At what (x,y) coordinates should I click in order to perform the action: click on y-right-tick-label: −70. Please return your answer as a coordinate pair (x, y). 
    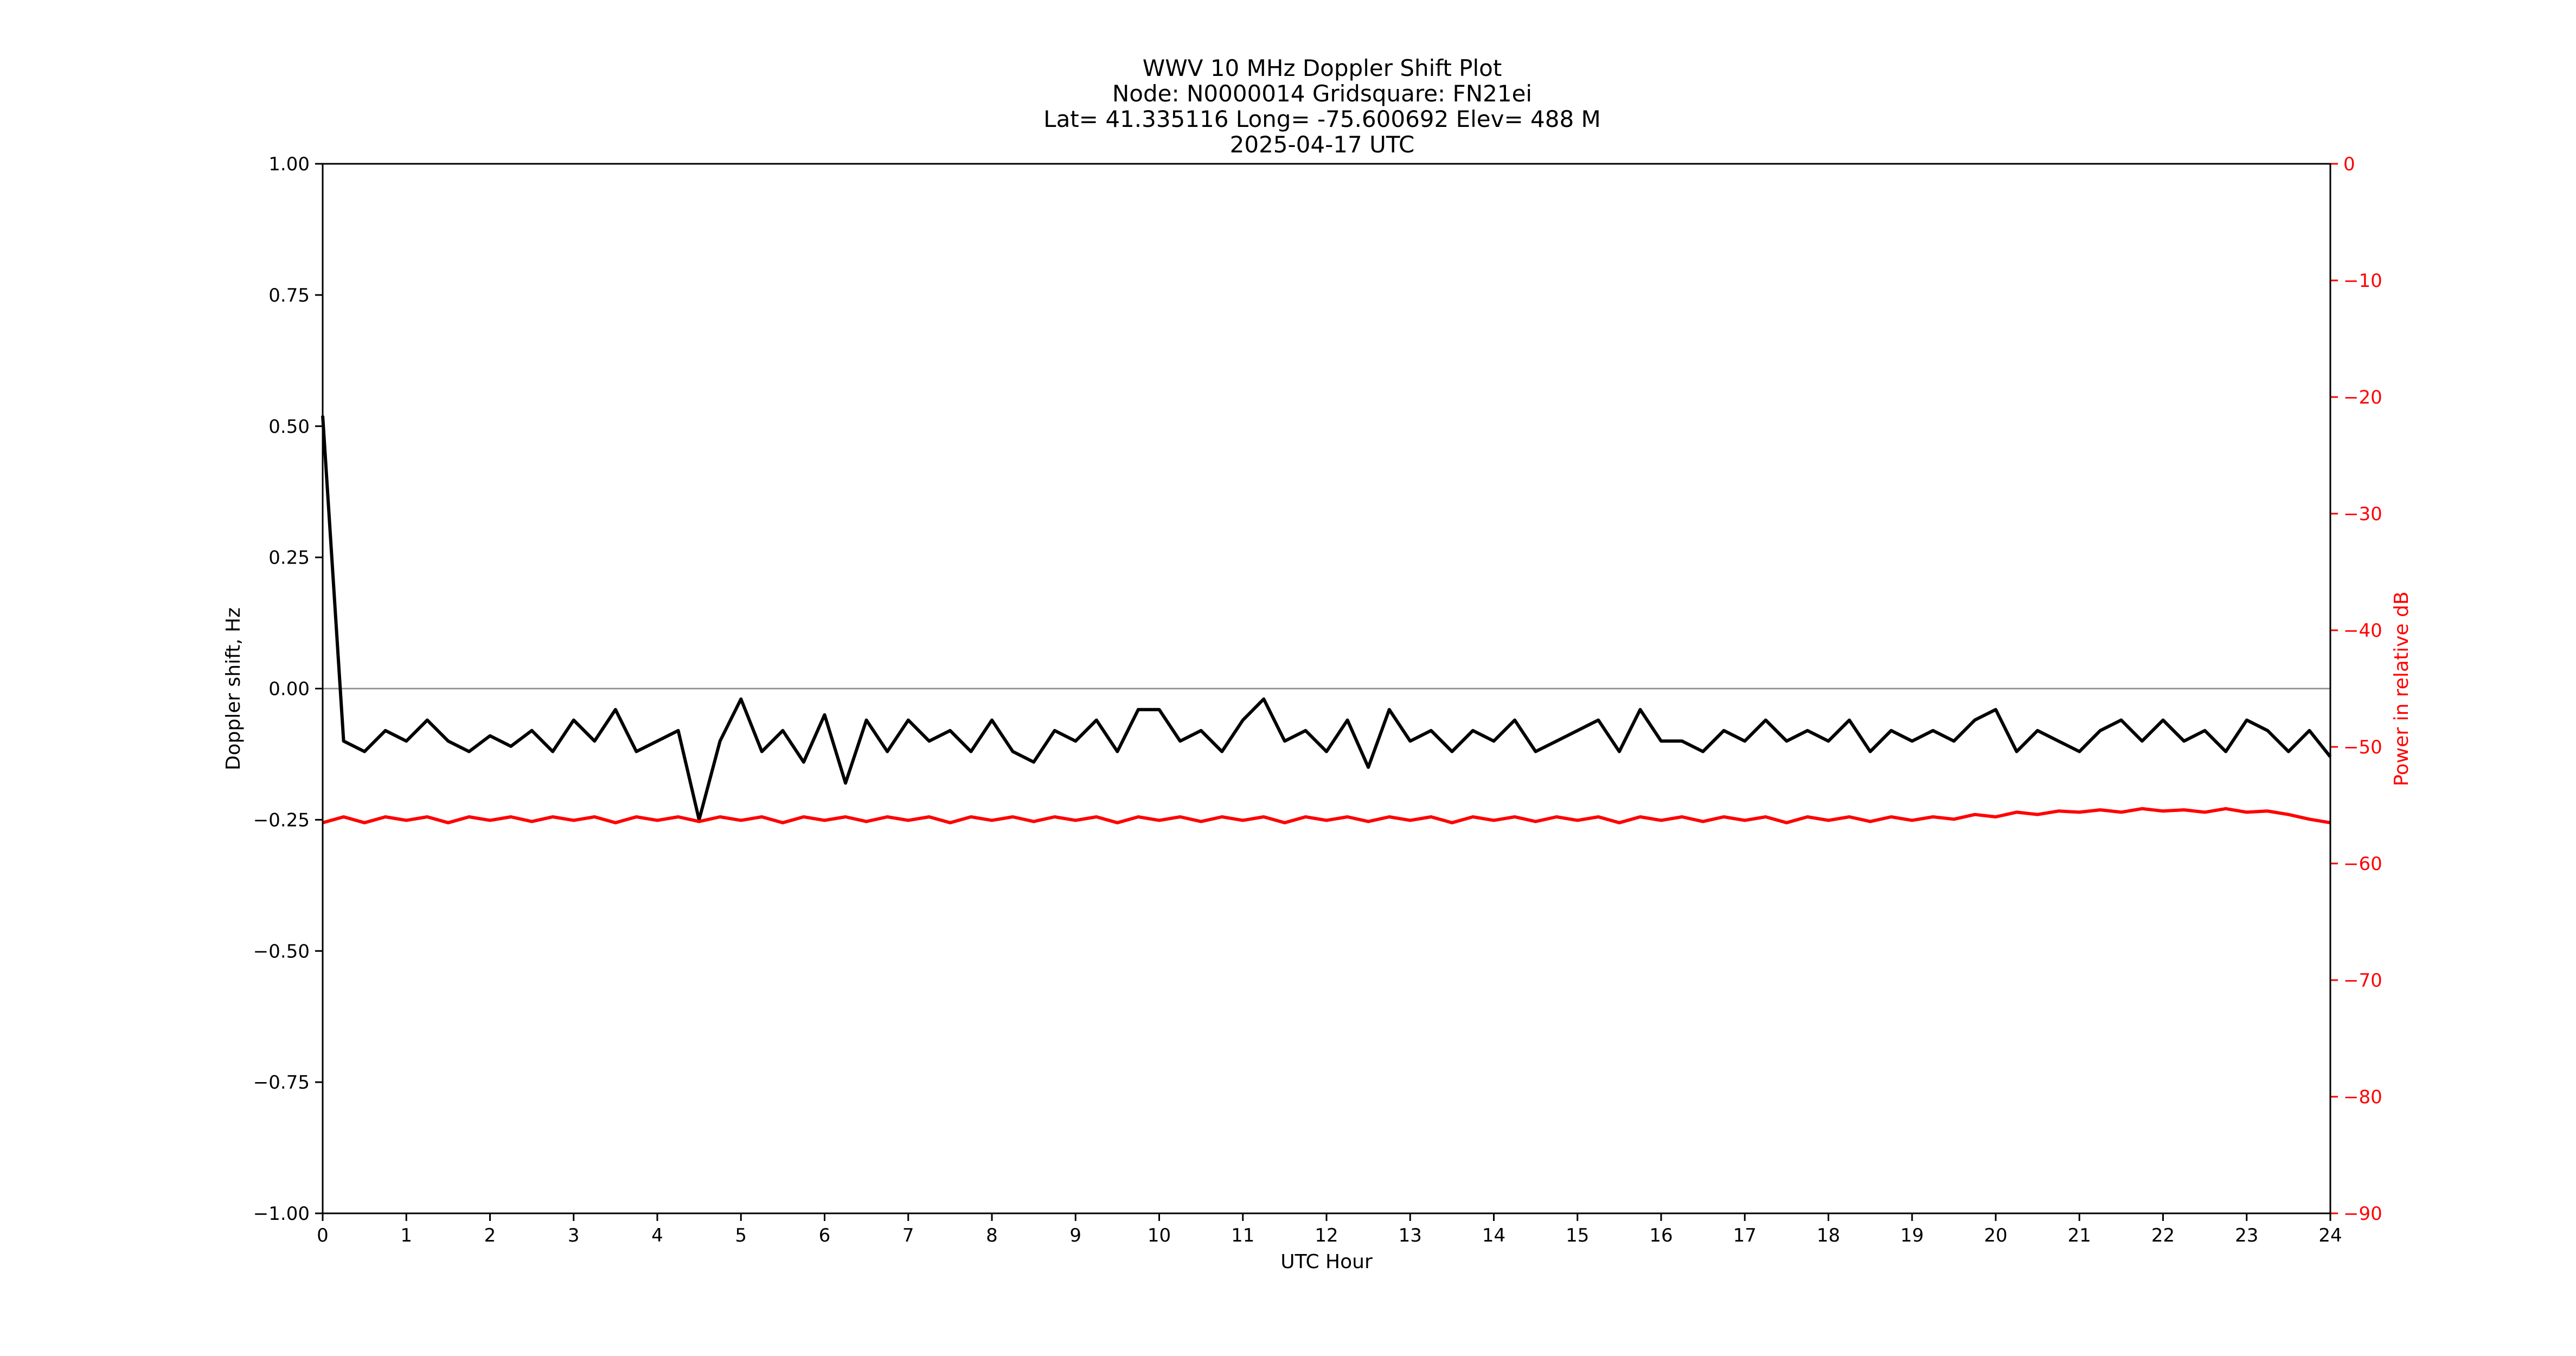
    Looking at the image, I should click on (2362, 981).